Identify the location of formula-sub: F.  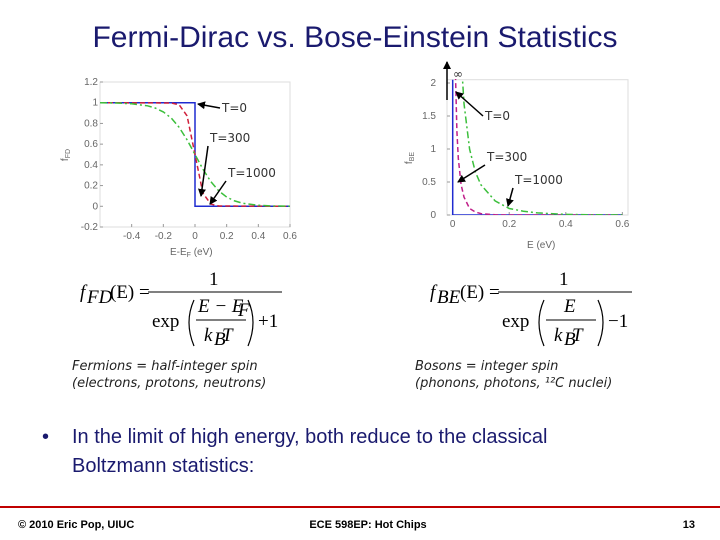
(243, 310).